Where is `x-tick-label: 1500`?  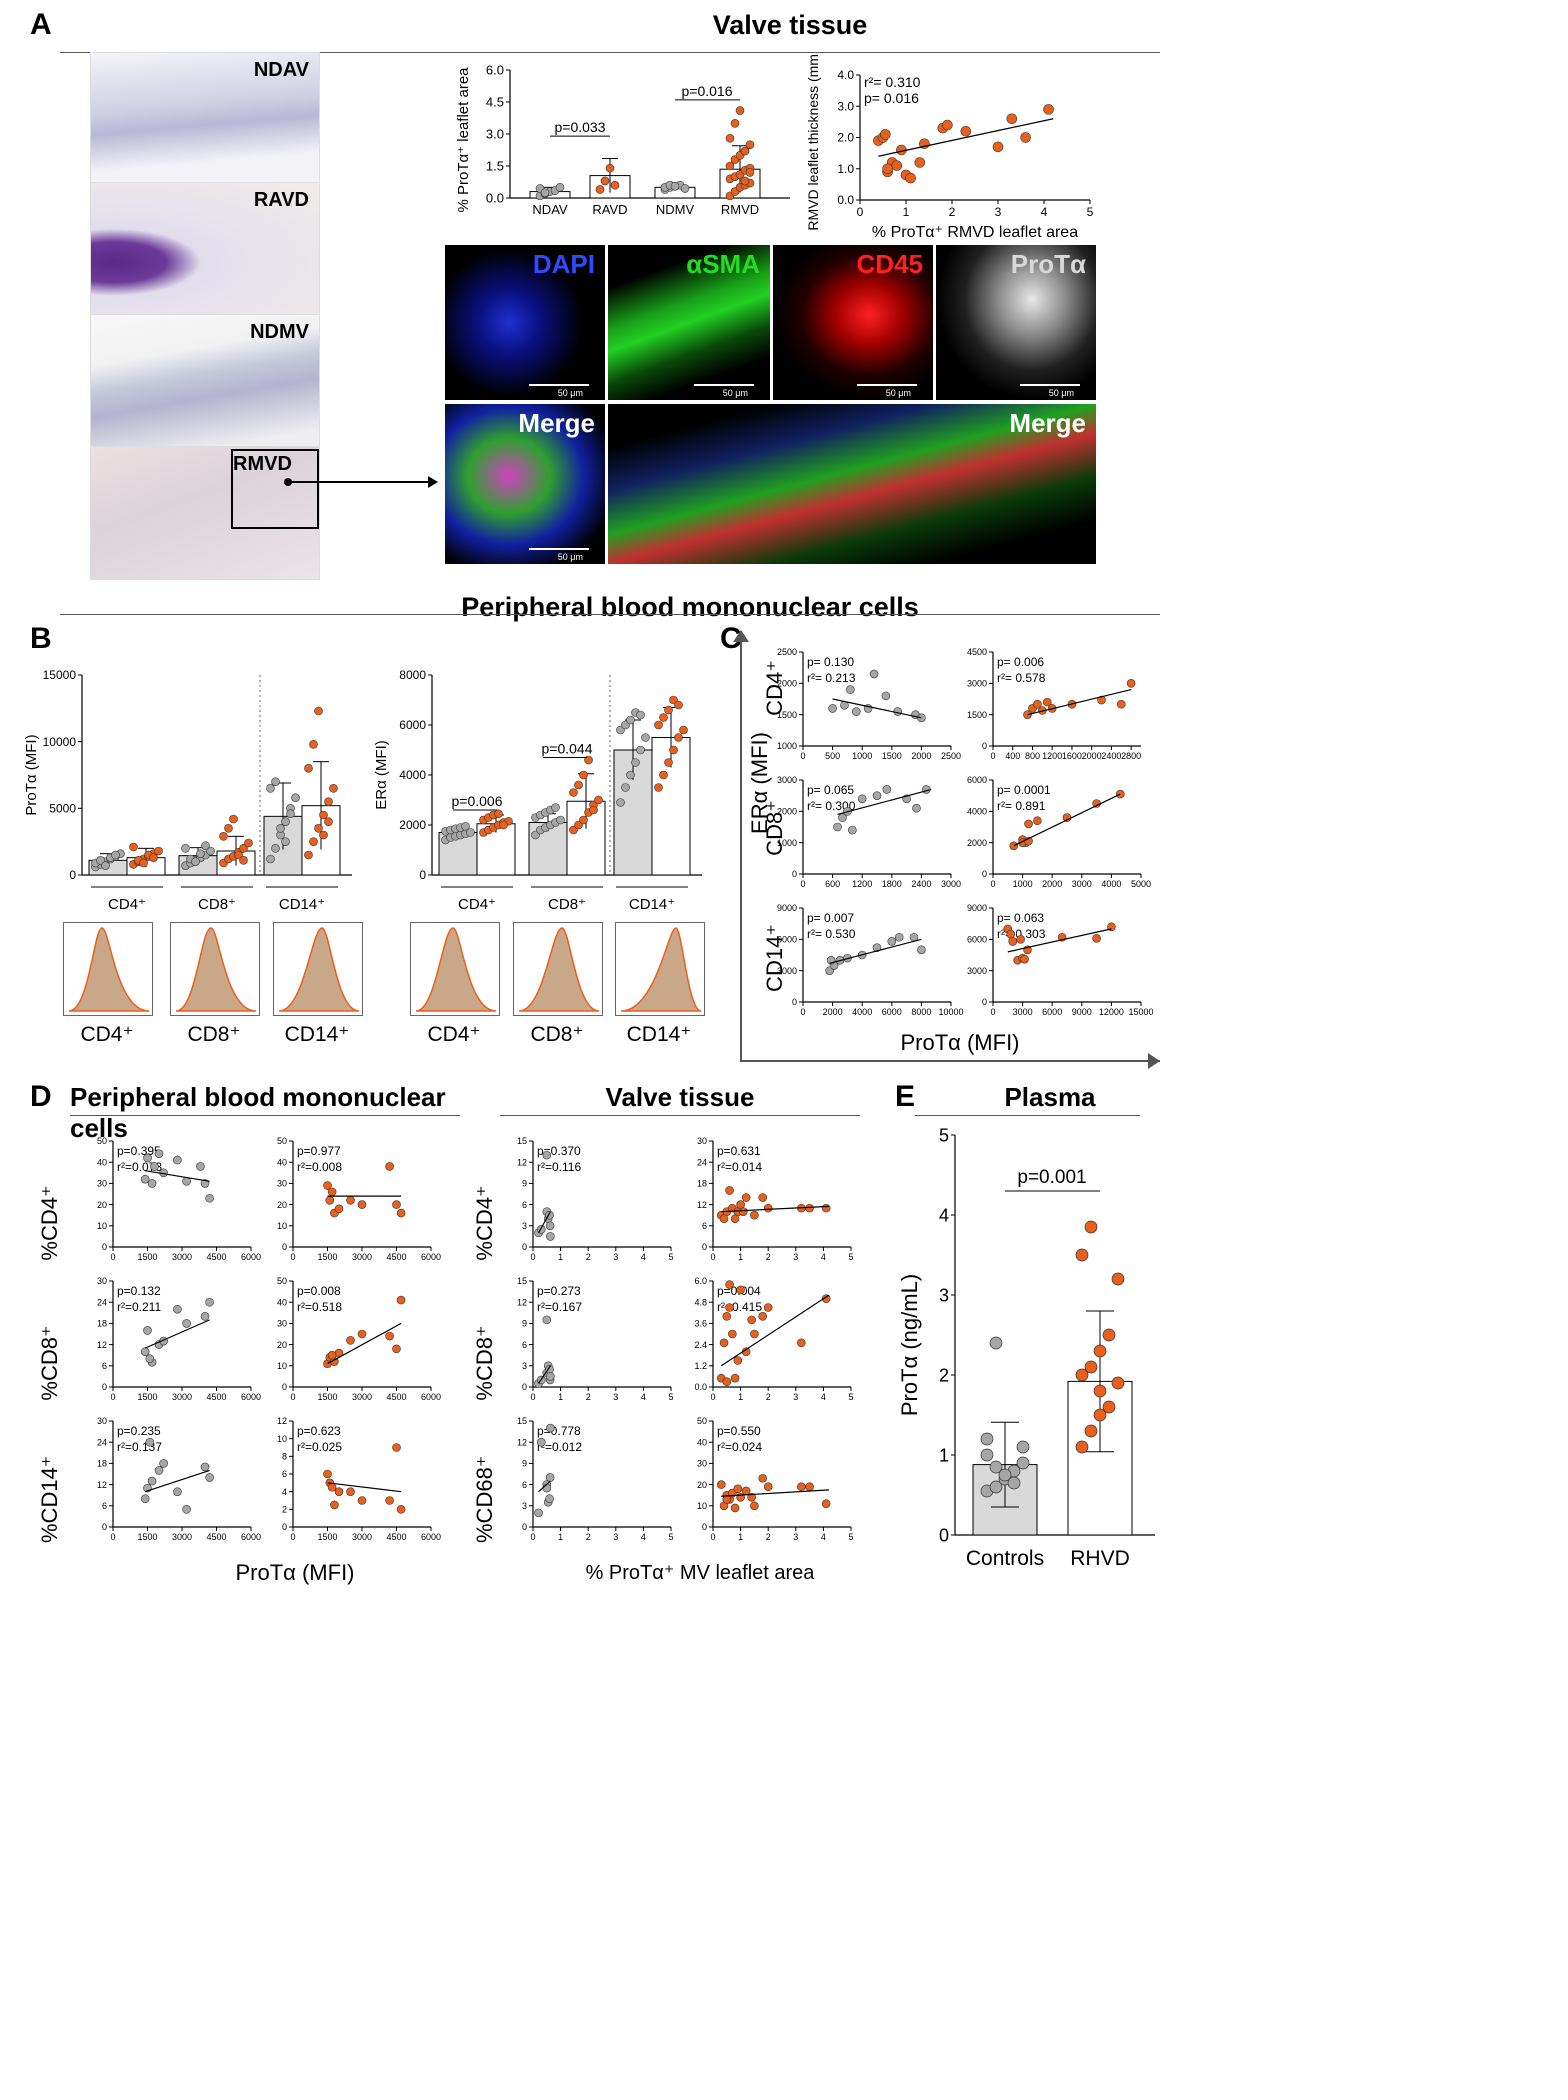
x-tick-label: 1500 is located at coordinates (327, 1397).